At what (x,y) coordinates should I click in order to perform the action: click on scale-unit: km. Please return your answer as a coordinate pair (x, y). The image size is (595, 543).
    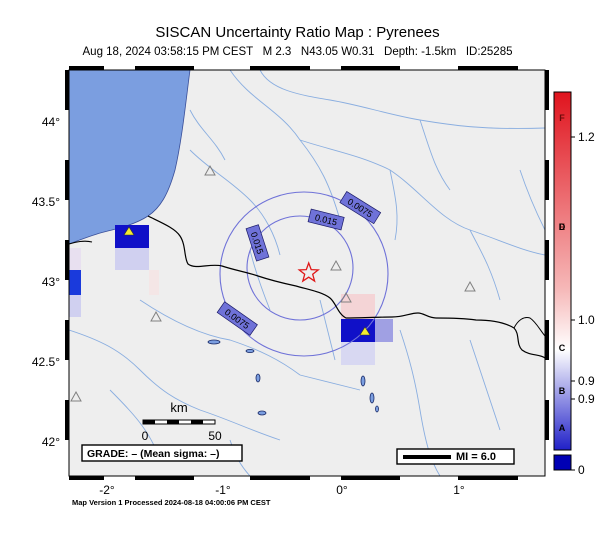
    Looking at the image, I should click on (178, 407).